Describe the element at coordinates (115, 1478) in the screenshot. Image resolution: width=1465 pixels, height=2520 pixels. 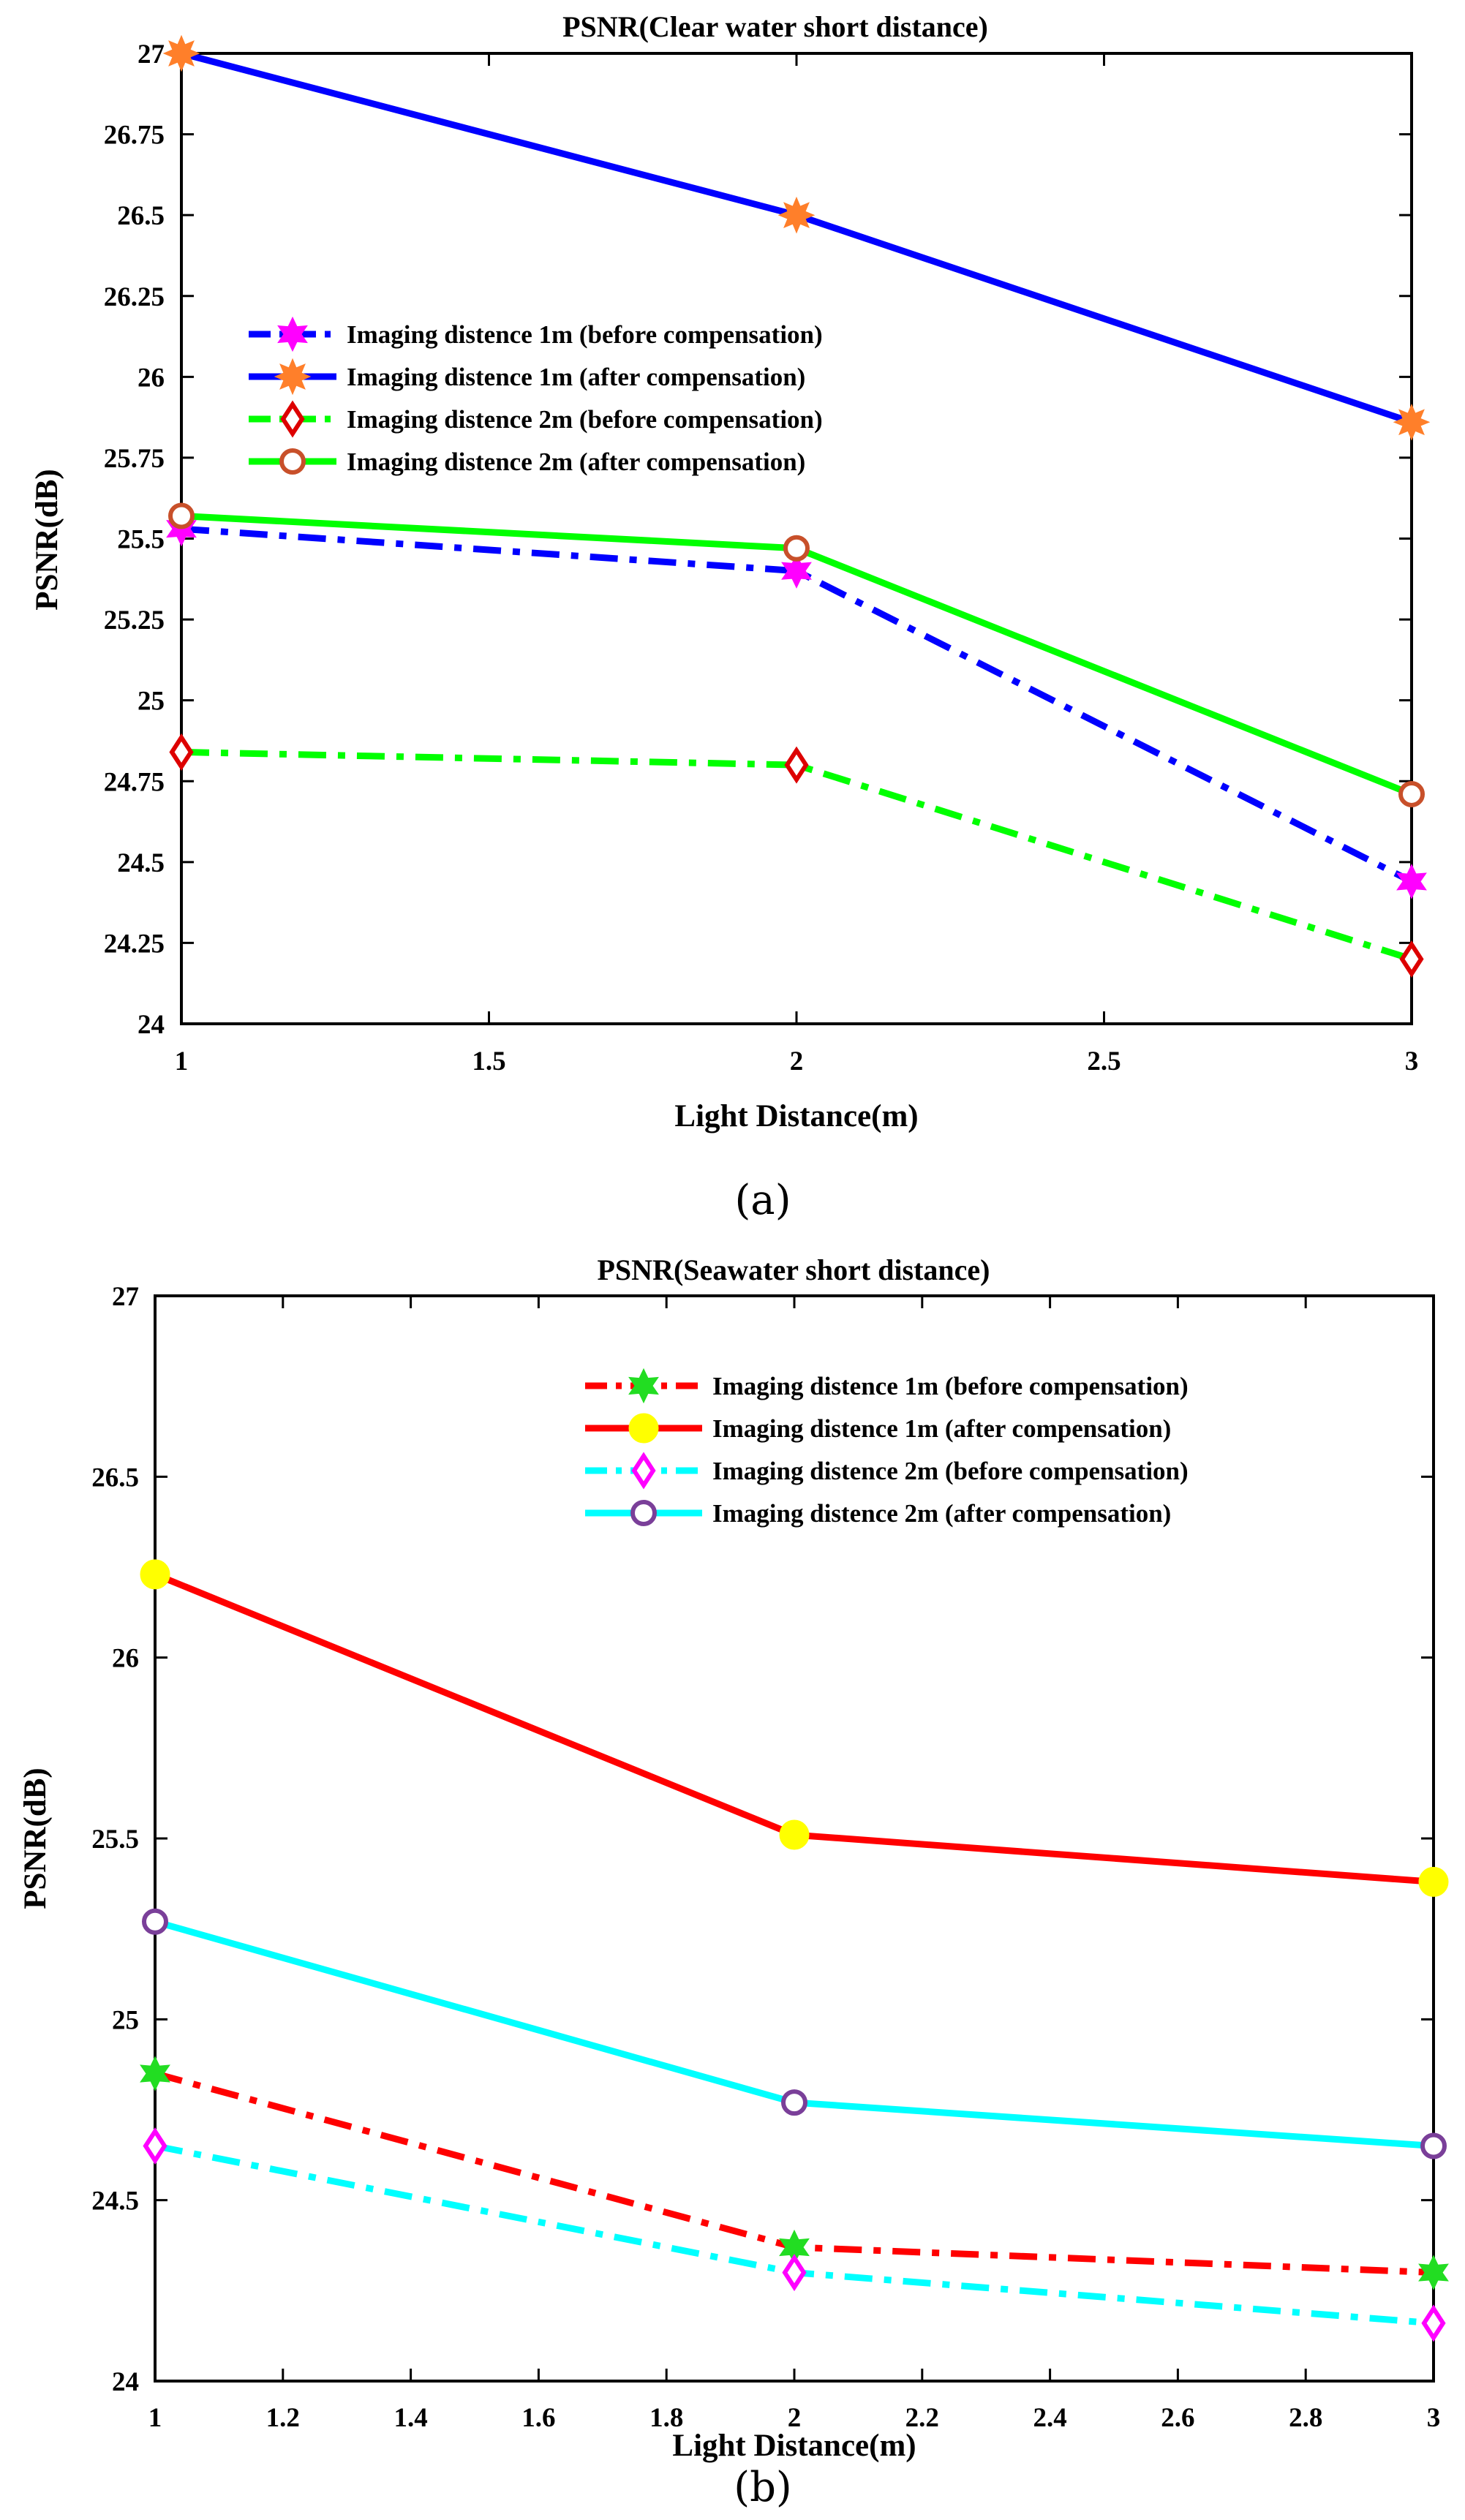
I see `chart-b-y-tick-label: 26.5` at that location.